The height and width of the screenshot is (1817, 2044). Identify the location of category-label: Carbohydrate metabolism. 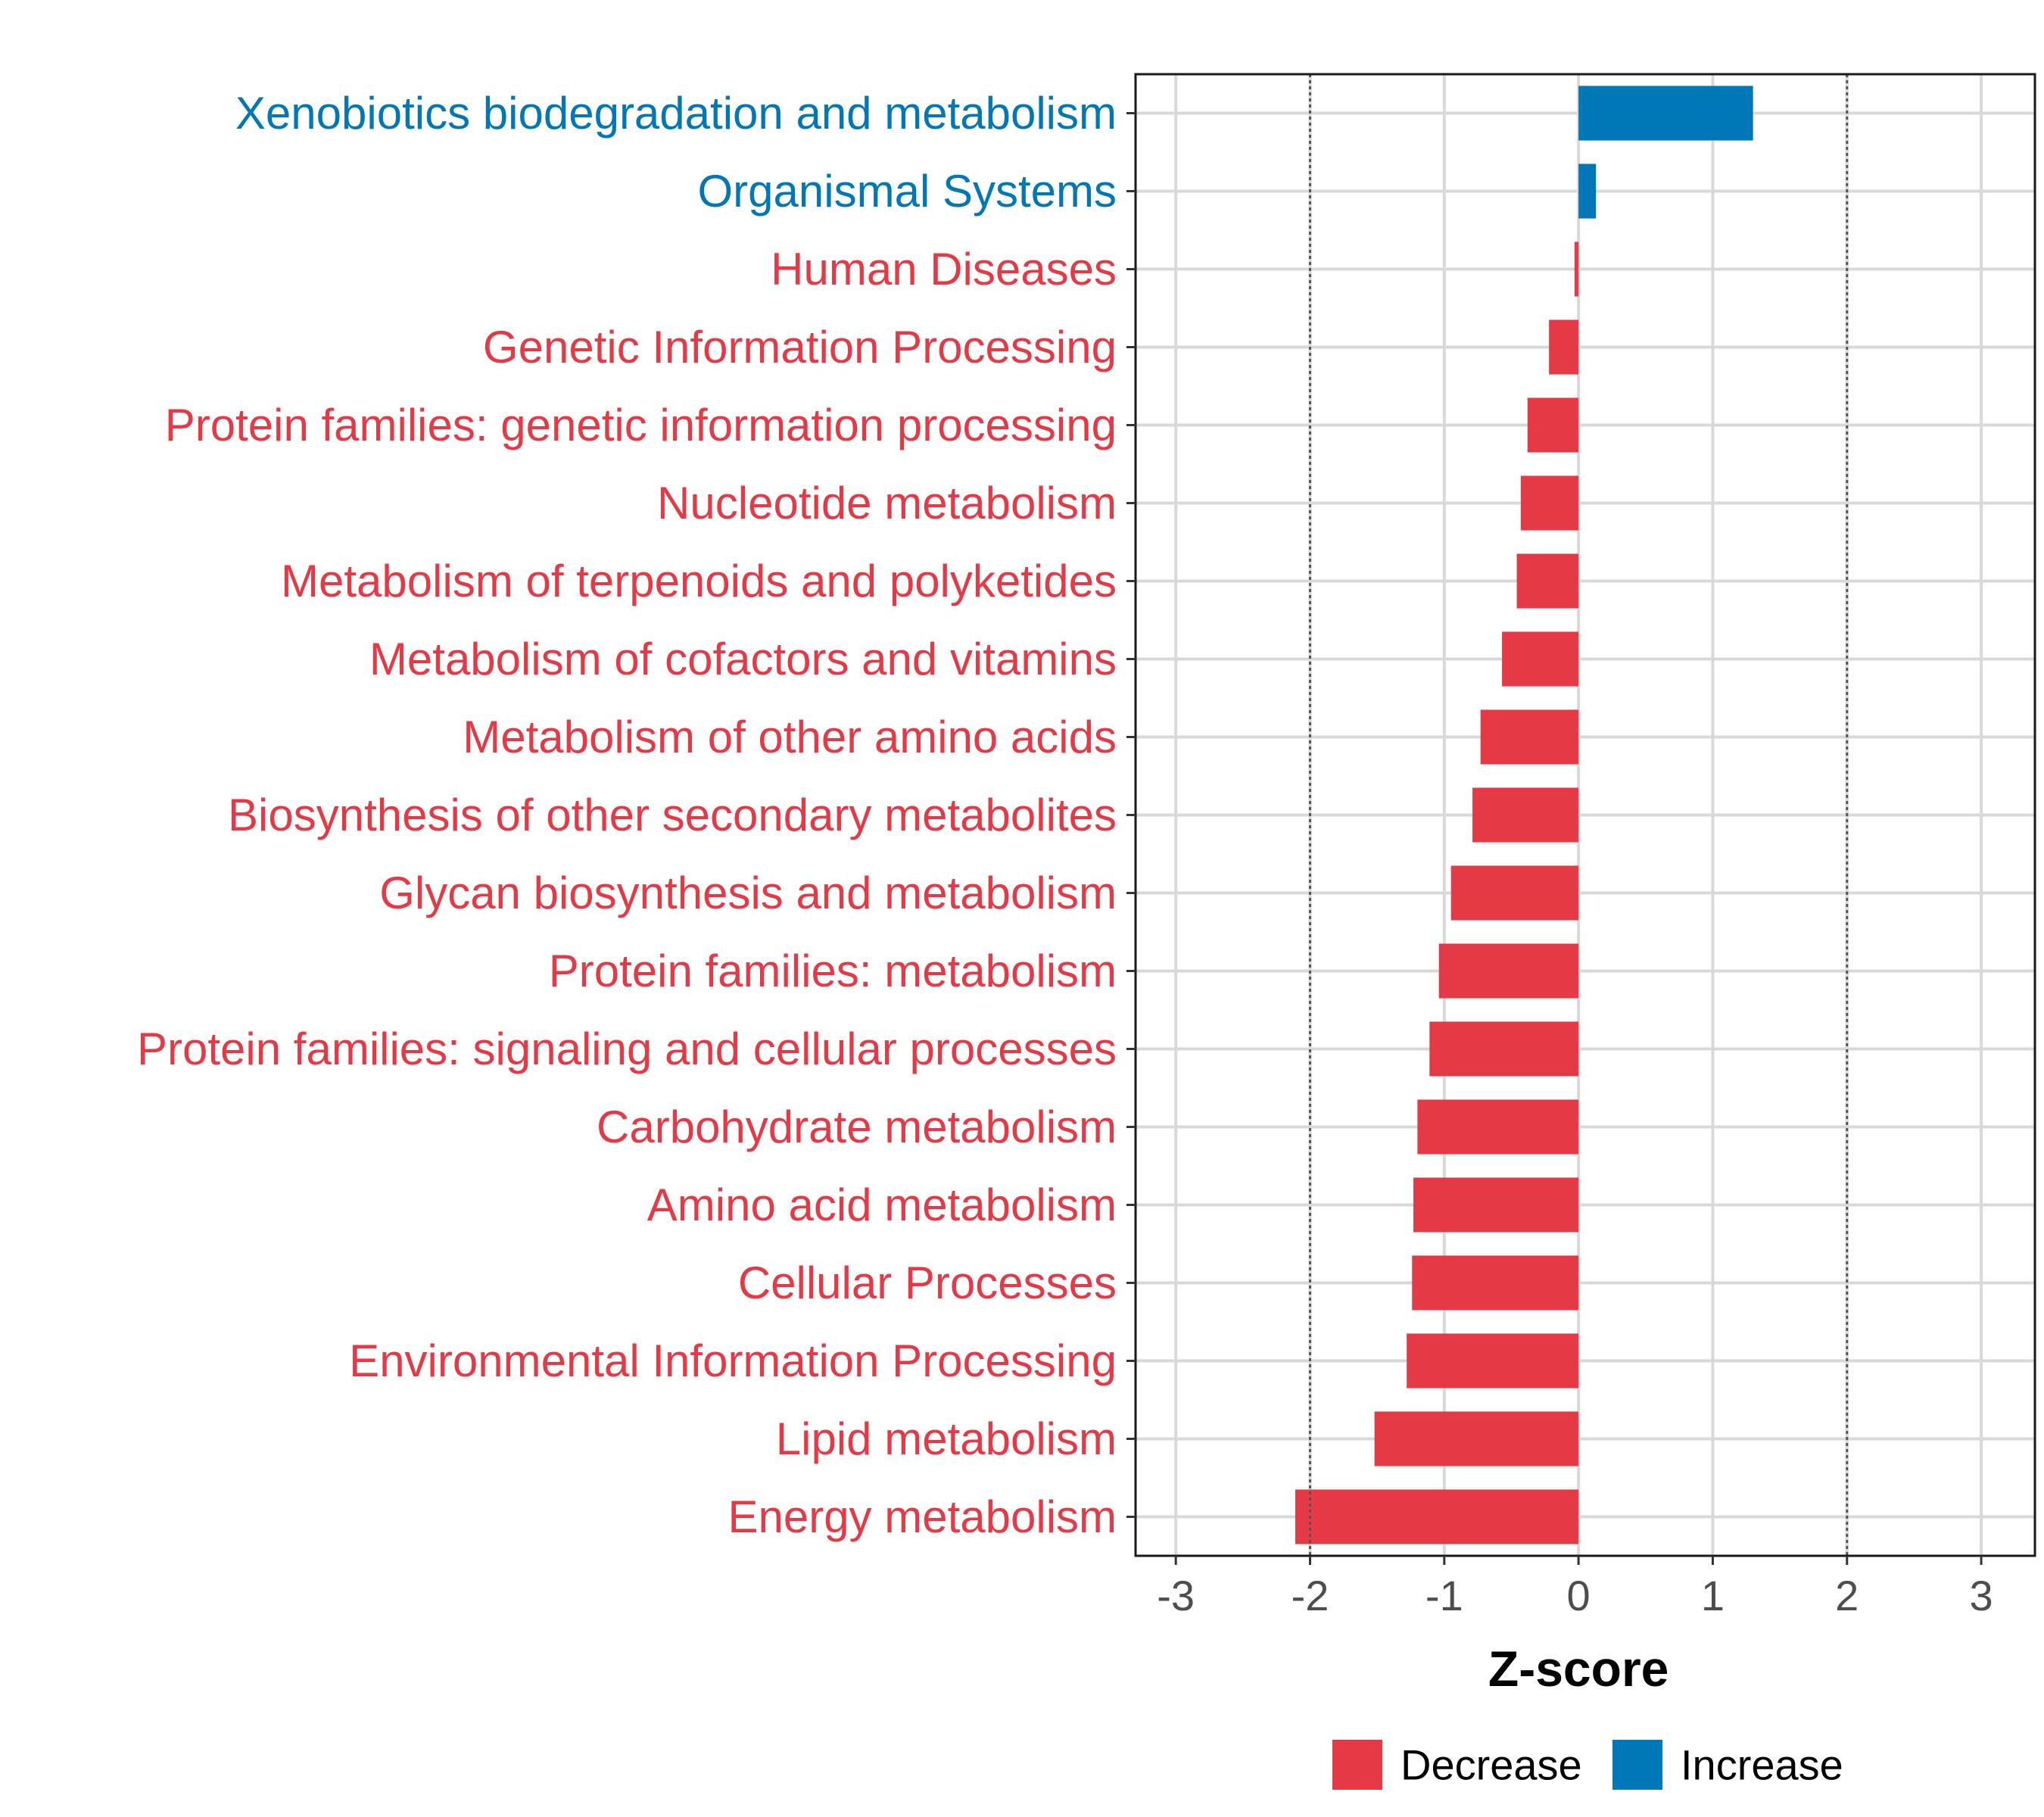
(857, 1127).